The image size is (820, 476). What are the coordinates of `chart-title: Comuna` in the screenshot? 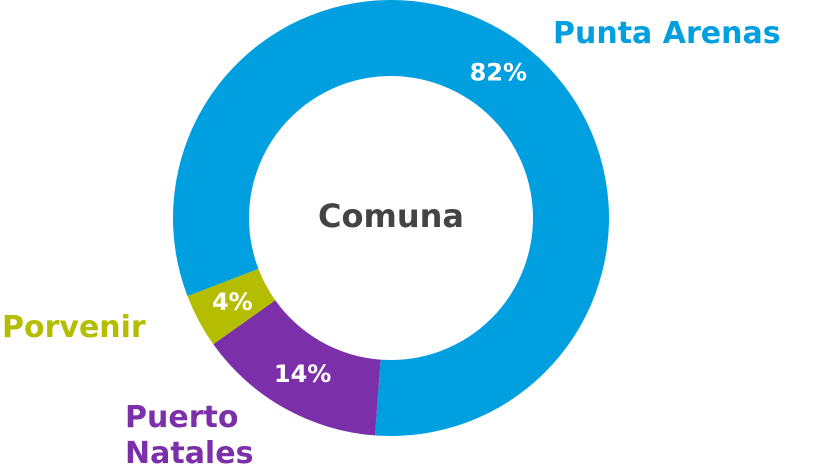 It's located at (391, 216).